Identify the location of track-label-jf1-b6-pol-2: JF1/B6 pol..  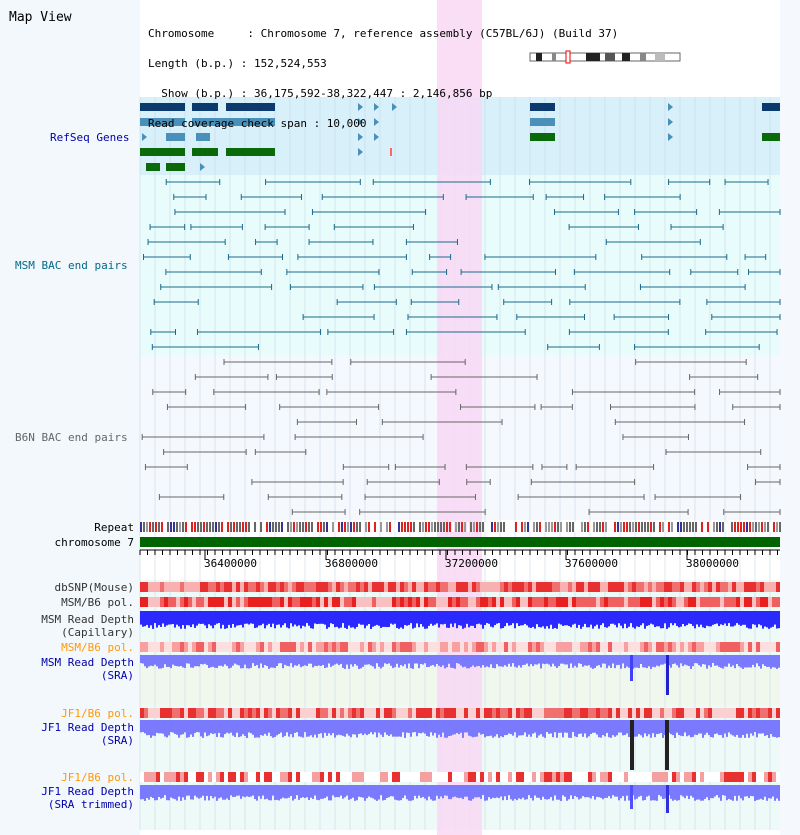
(97, 777).